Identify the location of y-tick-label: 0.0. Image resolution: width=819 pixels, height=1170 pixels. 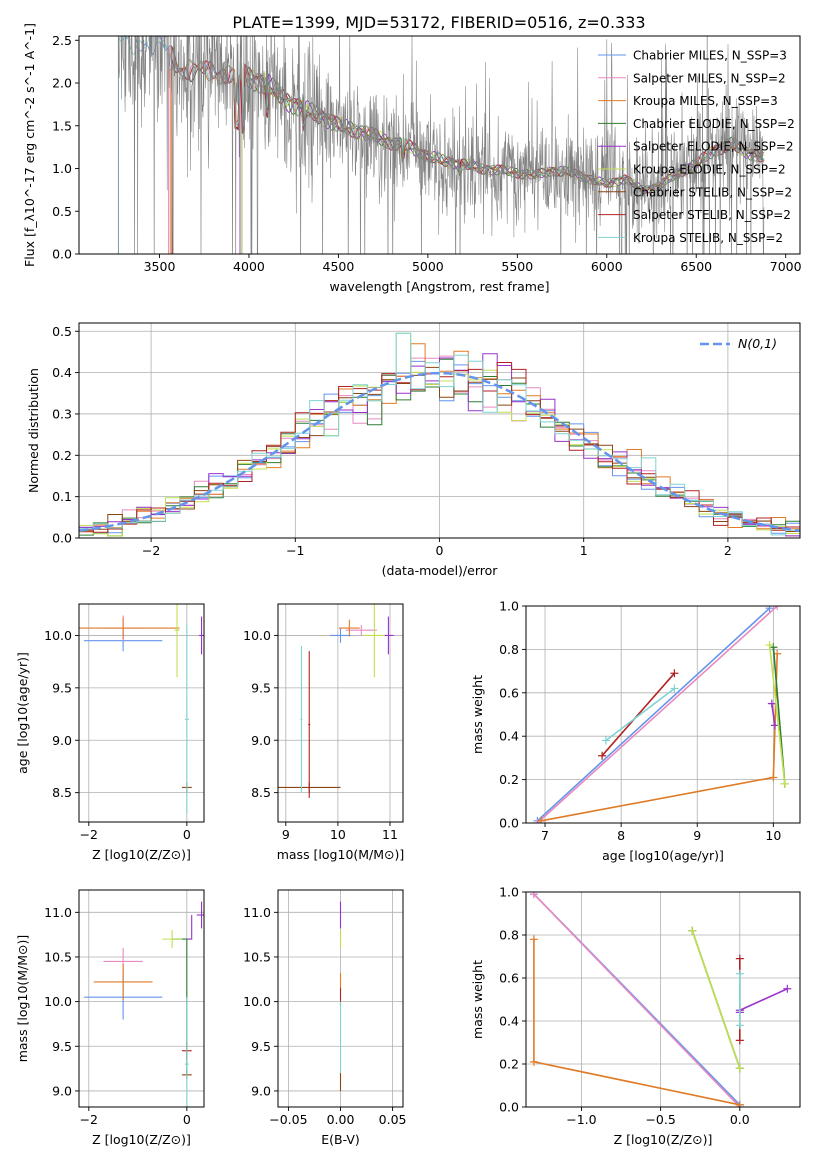
(509, 823).